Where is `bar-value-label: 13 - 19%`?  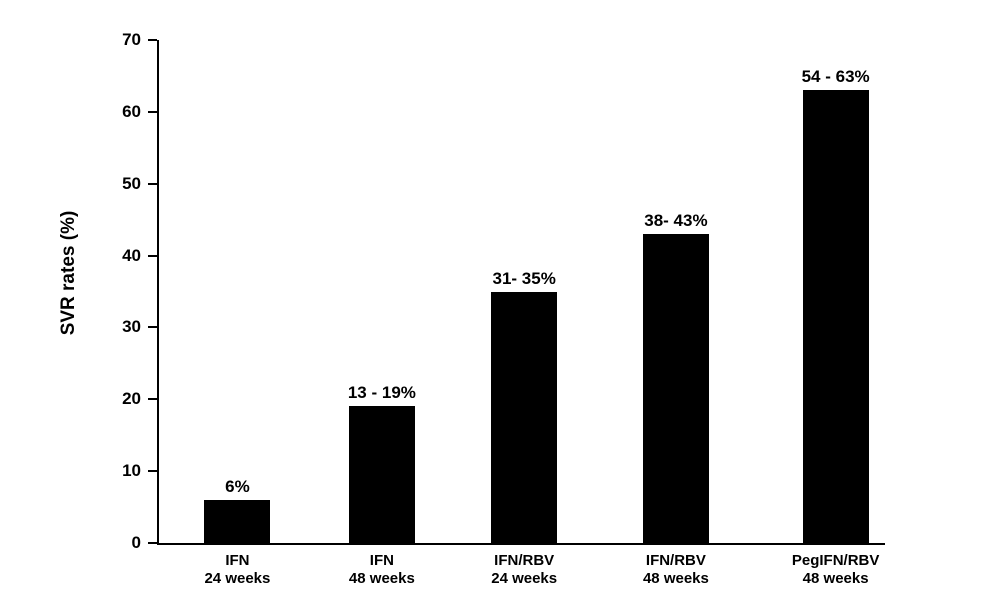 bar-value-label: 13 - 19% is located at coordinates (381, 393).